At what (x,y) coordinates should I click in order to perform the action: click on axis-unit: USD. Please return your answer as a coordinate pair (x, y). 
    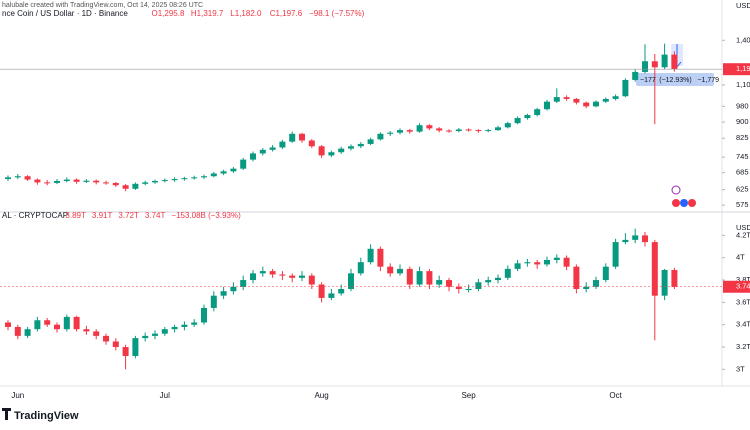
    Looking at the image, I should click on (743, 5).